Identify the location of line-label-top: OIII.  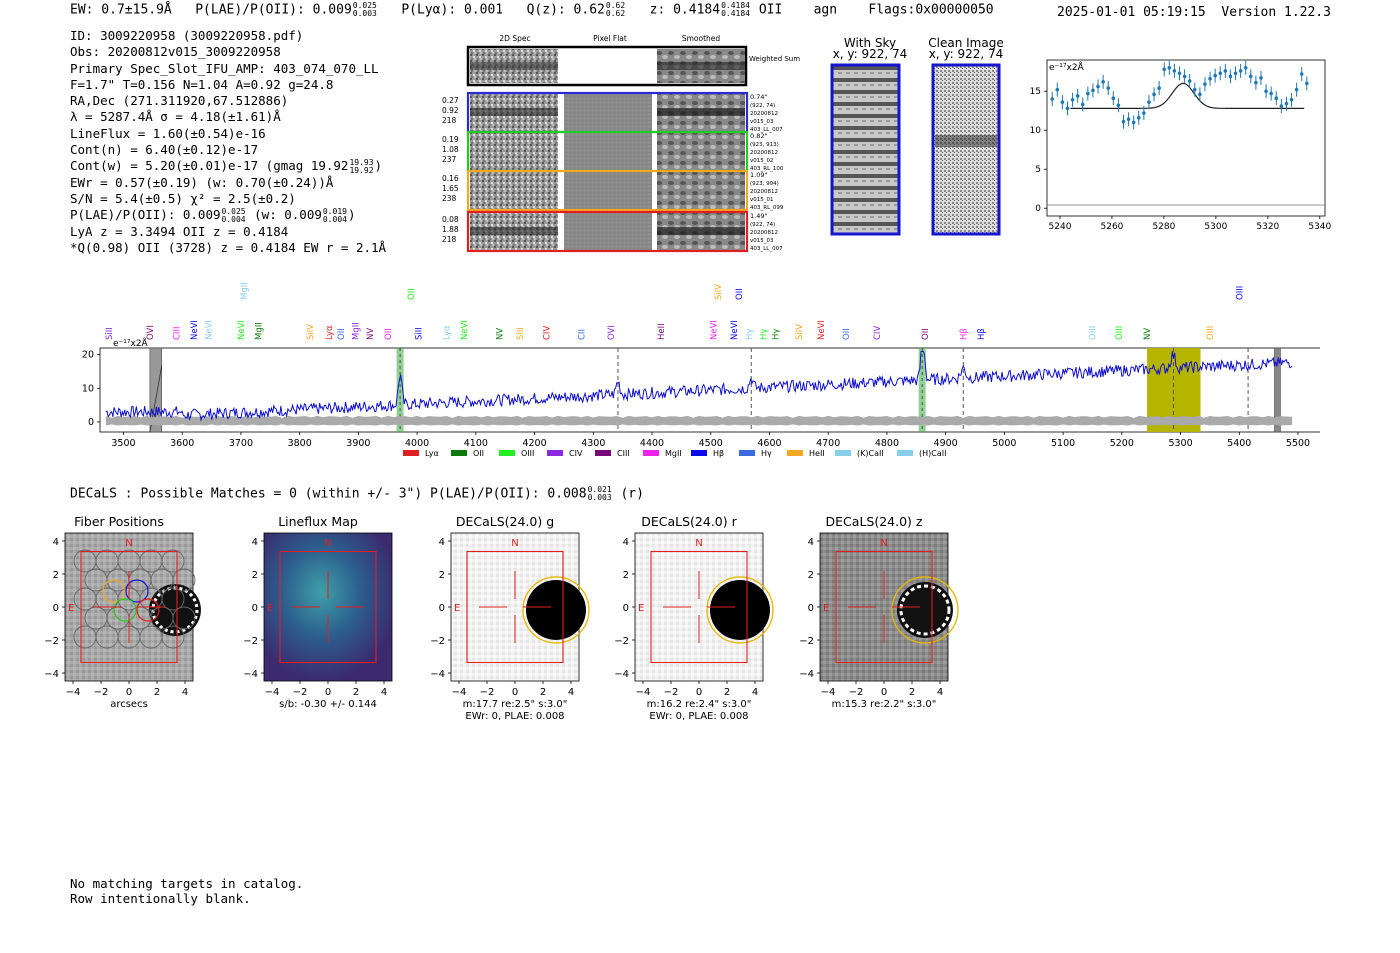
(1240, 293).